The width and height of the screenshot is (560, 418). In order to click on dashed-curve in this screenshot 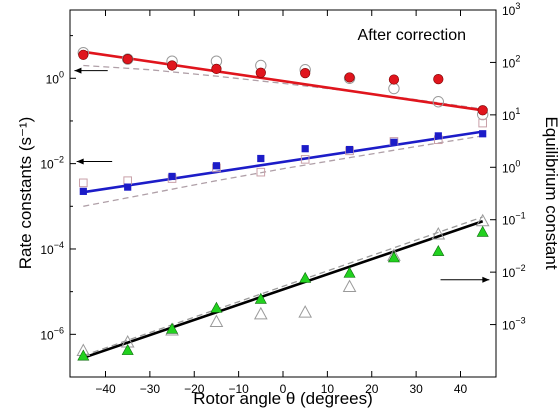, I will do `click(283, 171)`.